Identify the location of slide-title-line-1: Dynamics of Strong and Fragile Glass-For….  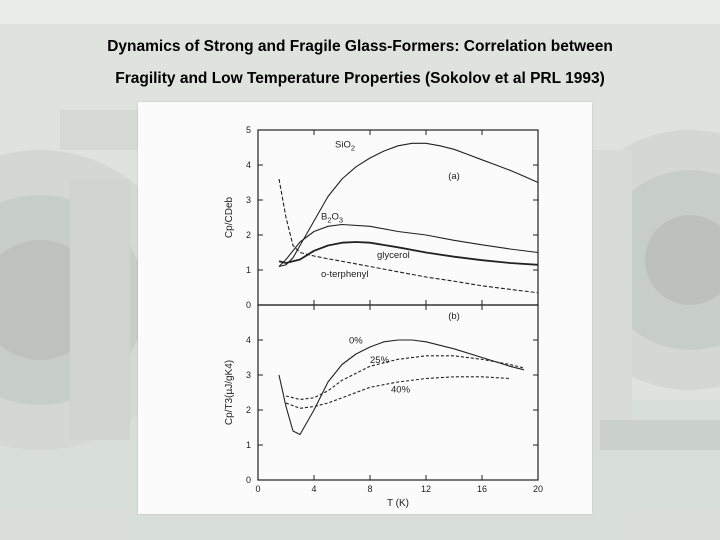
(360, 46).